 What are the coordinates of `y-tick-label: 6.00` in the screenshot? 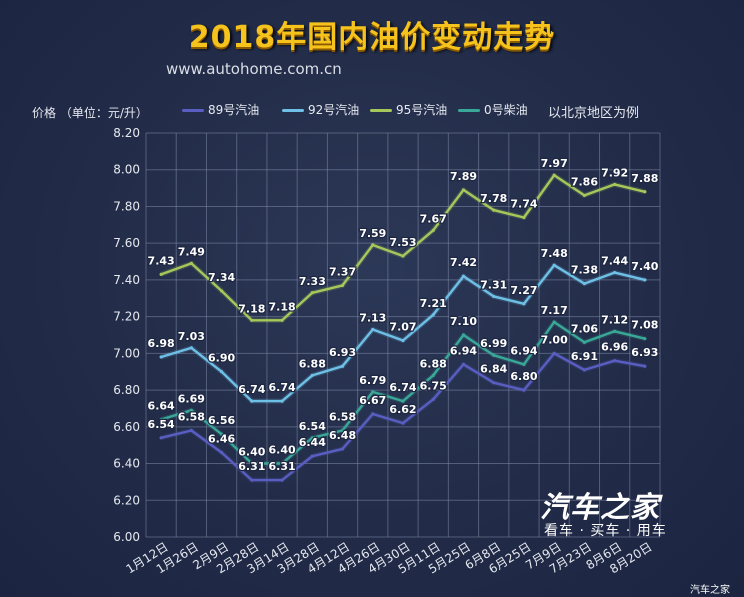 It's located at (126, 537).